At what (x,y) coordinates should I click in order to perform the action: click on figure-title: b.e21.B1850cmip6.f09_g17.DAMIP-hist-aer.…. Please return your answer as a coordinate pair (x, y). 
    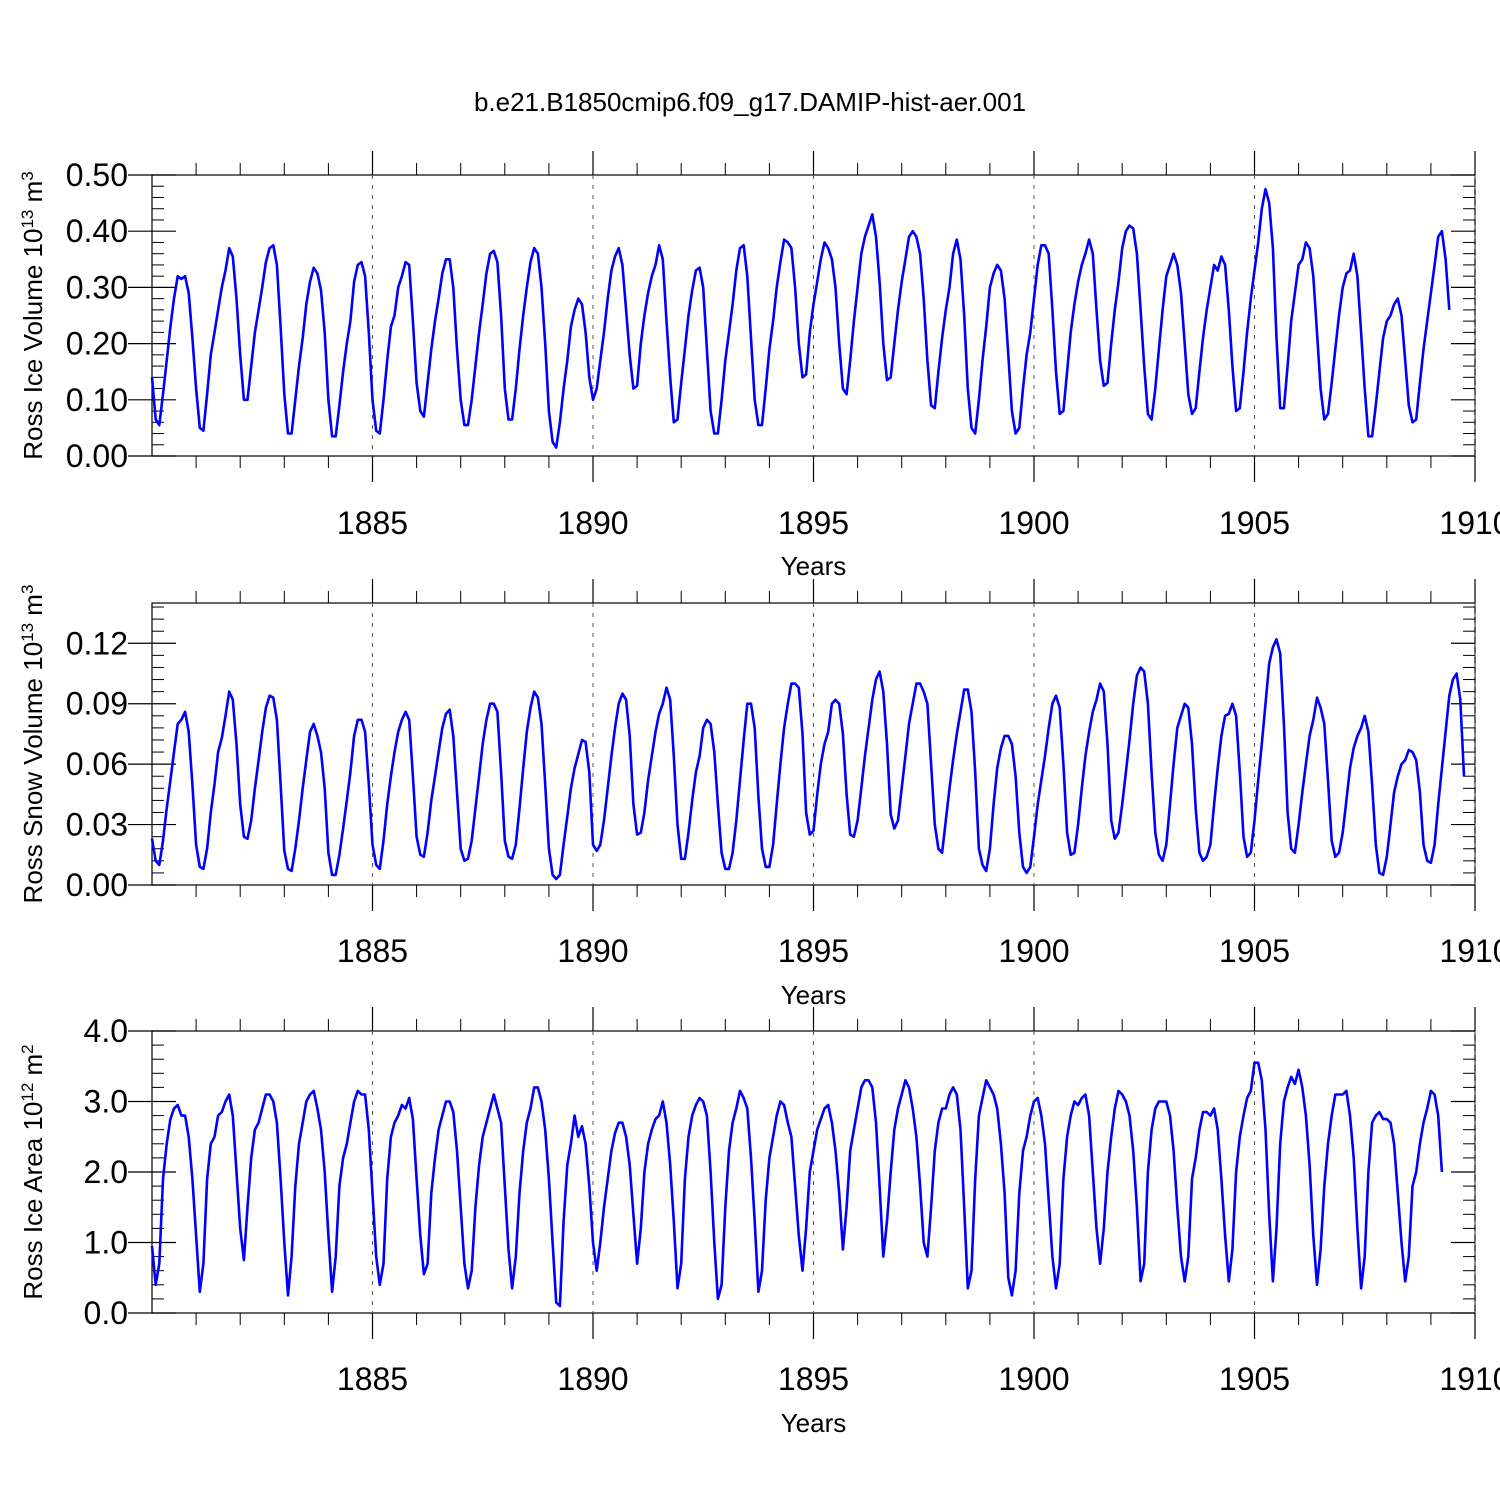
    Looking at the image, I should click on (750, 102).